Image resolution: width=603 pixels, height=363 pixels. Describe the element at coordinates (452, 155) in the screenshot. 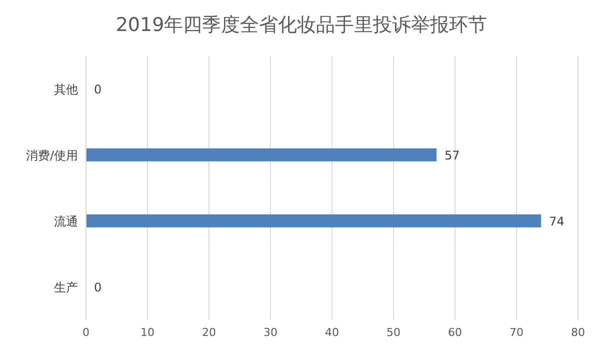

I see `data-label: 57` at that location.